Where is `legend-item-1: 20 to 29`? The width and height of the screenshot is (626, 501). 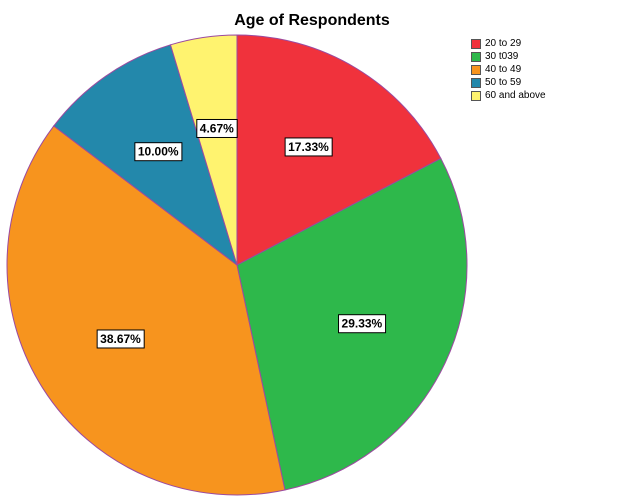 legend-item-1: 20 to 29 is located at coordinates (508, 43).